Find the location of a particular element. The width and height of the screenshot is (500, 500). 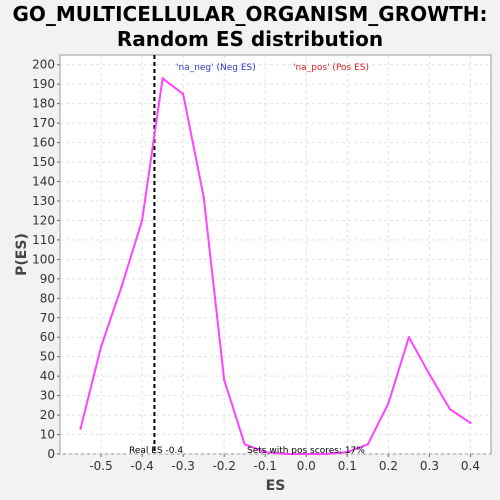

x-tick-label: 0.4 is located at coordinates (470, 466).